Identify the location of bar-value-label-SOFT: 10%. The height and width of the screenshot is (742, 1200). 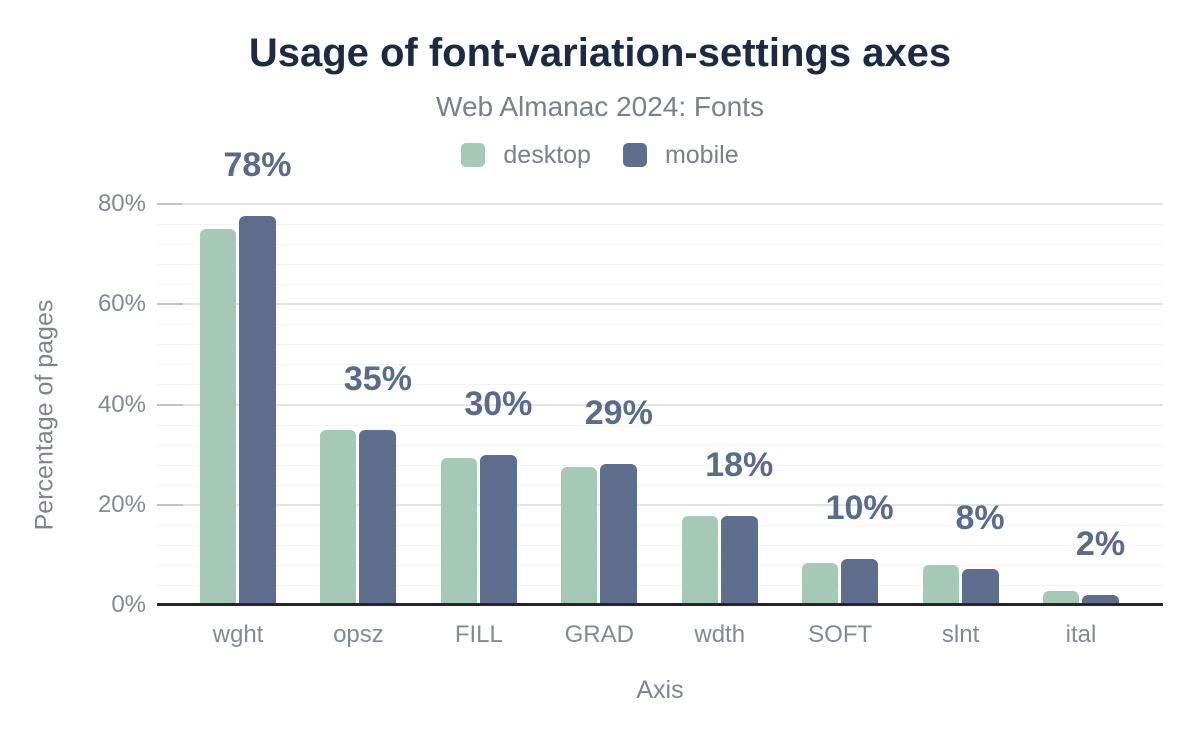
(859, 508).